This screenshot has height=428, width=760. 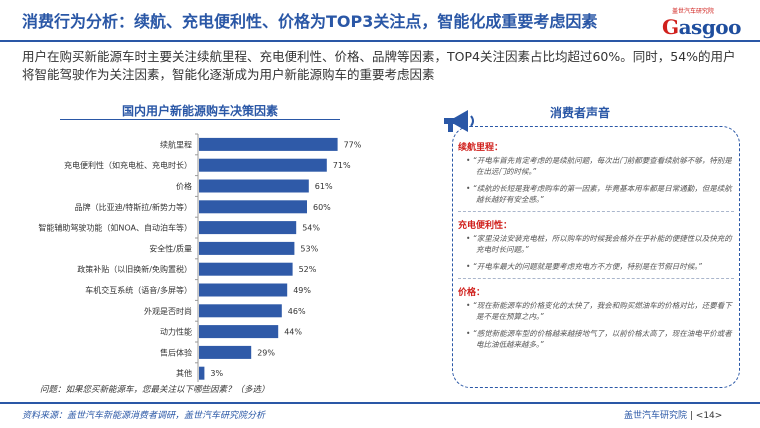 I want to click on category-label: 动力性能, so click(x=176, y=332).